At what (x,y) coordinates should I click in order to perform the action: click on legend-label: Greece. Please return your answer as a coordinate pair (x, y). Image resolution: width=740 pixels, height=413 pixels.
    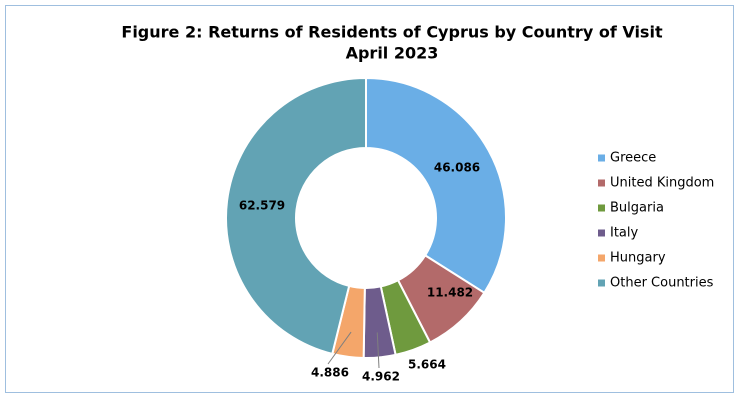
    Looking at the image, I should click on (633, 158).